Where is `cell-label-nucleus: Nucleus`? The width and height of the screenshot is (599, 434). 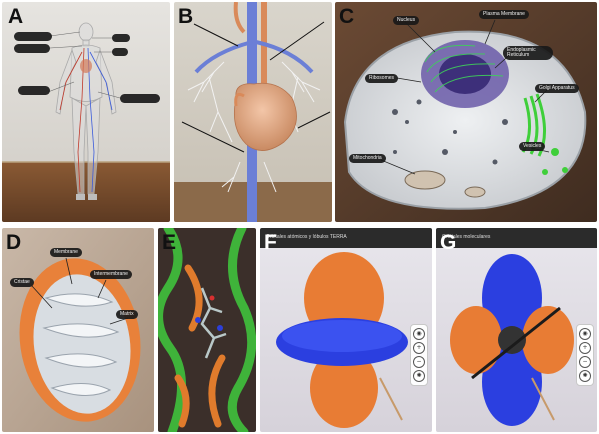
cell-label-nucleus: Nucleus is located at coordinates (406, 20).